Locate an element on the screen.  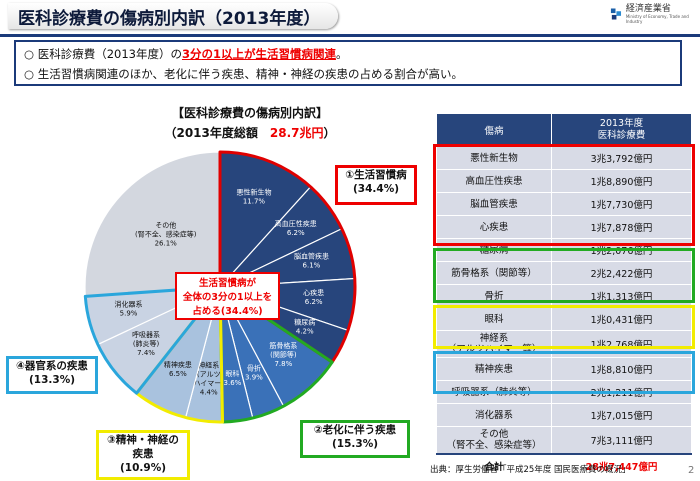
page-title: 医科診療費の傷病別内訳（2013年度） is located at coordinates (173, 16).